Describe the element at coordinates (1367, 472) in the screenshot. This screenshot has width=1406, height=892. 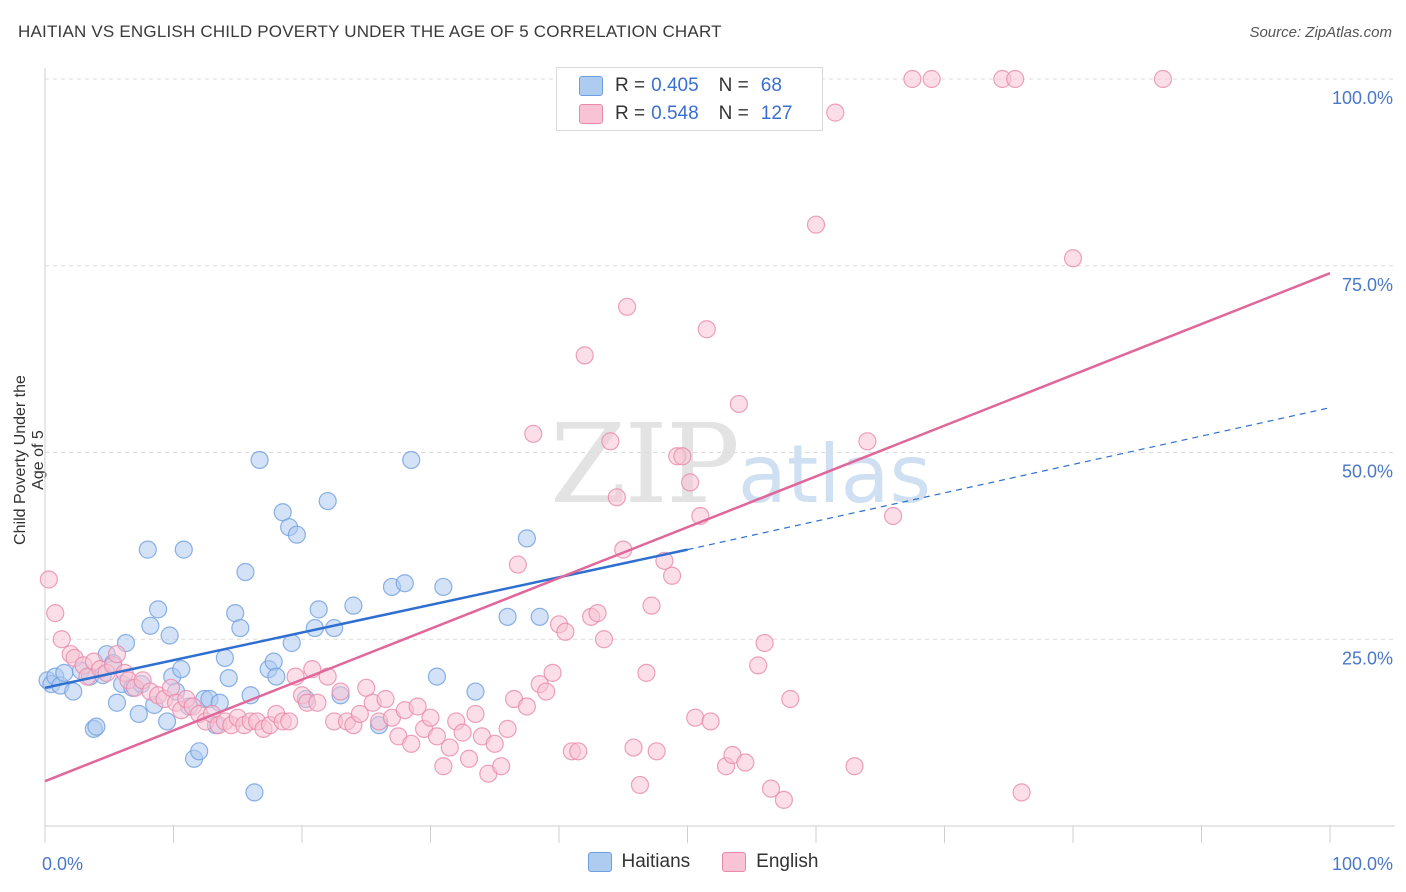
I see `y-tick-label: 50.0%` at that location.